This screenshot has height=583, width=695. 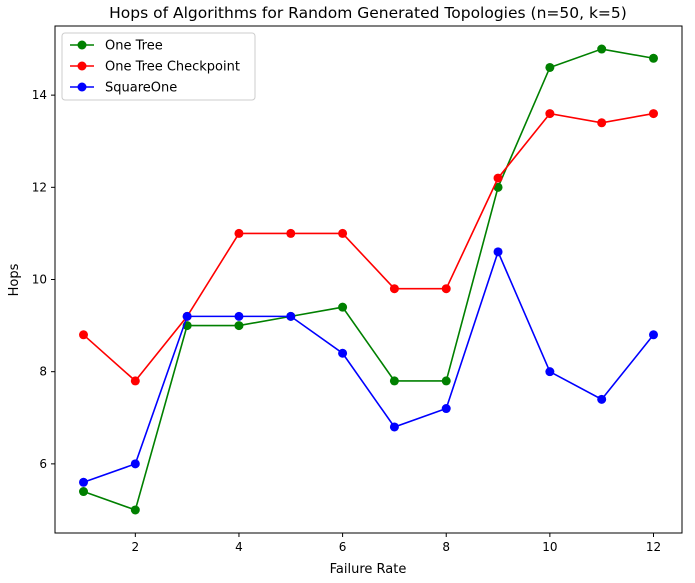 What do you see at coordinates (141, 88) in the screenshot?
I see `legend-label: SquareOne` at bounding box center [141, 88].